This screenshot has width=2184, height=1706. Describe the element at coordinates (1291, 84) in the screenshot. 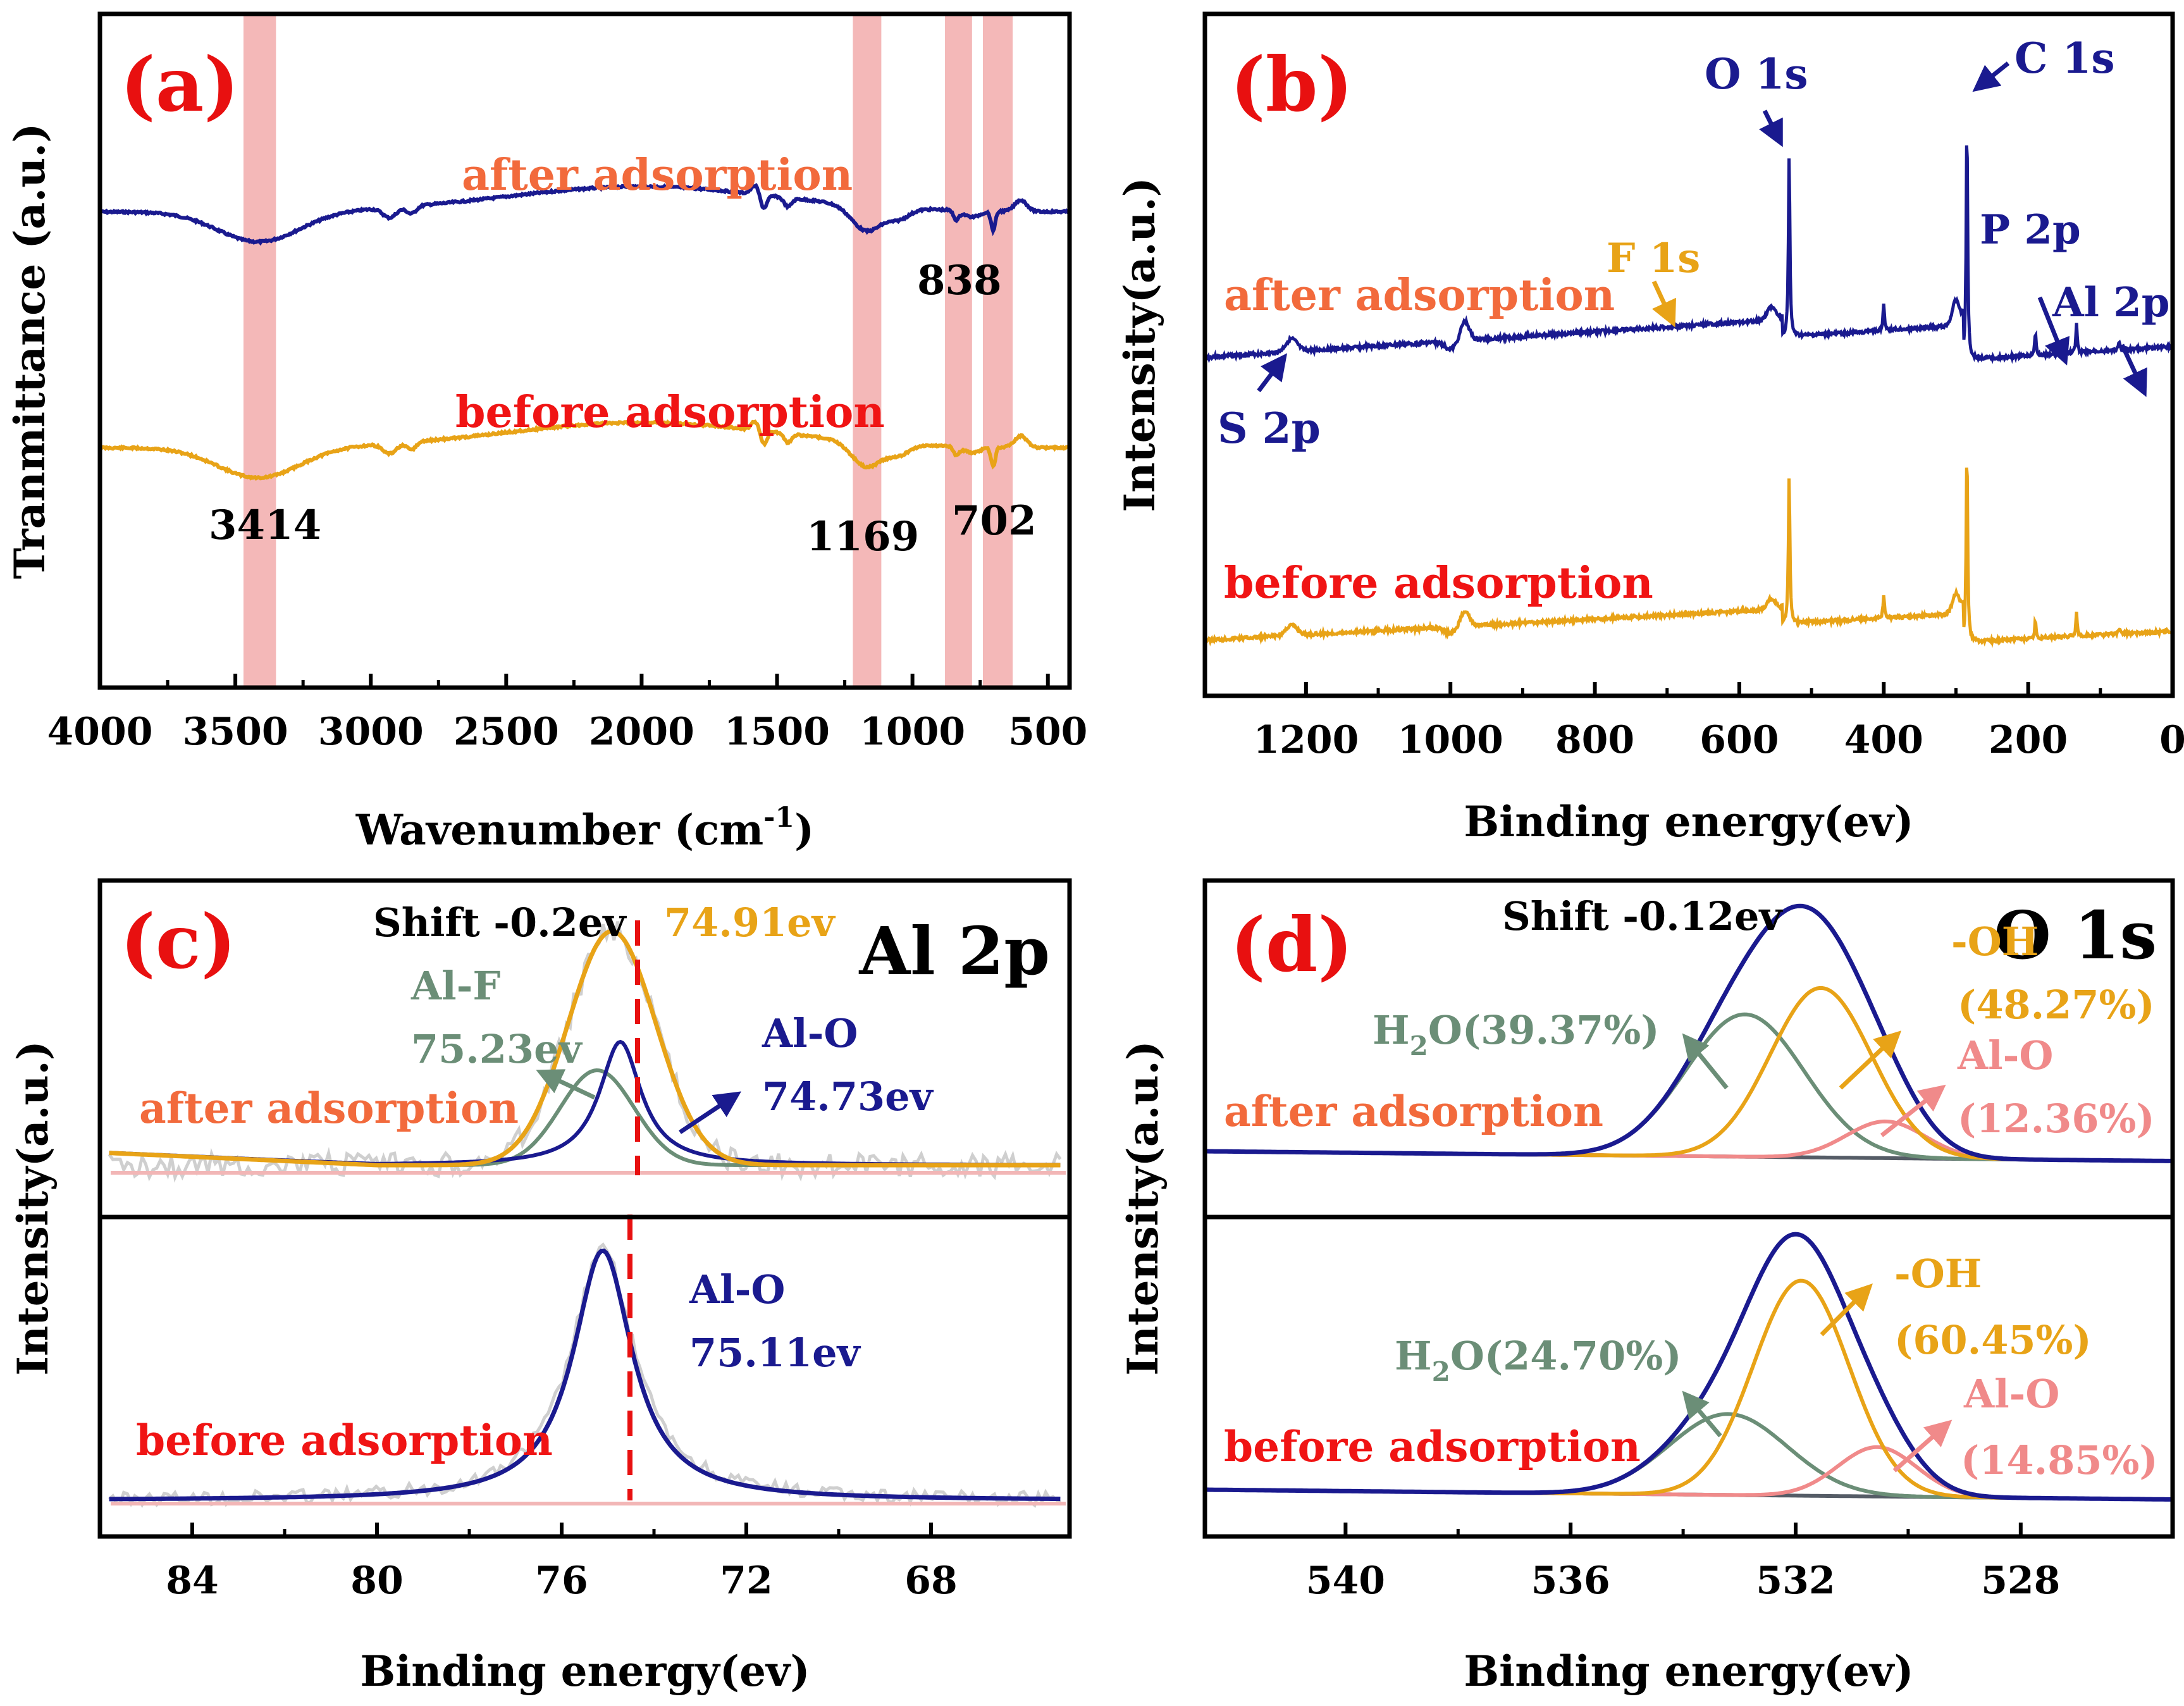

I see `panel-label: (b)` at that location.